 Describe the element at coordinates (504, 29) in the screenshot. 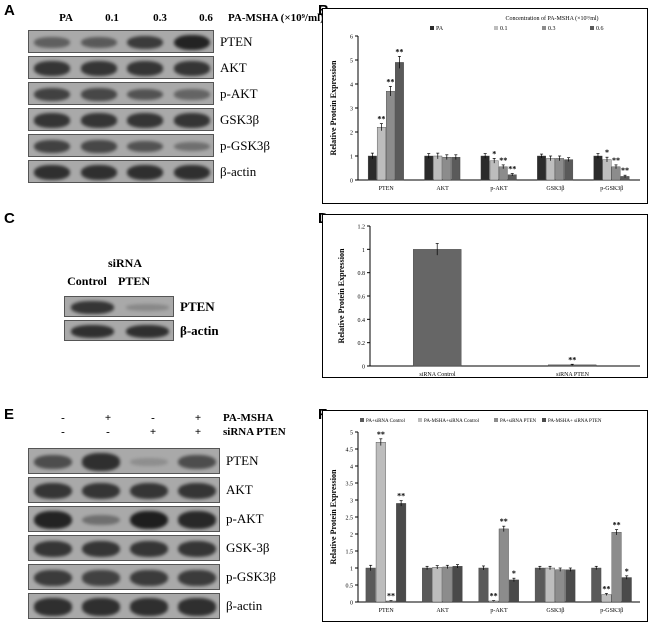

I see `legend-label: 0.1` at that location.